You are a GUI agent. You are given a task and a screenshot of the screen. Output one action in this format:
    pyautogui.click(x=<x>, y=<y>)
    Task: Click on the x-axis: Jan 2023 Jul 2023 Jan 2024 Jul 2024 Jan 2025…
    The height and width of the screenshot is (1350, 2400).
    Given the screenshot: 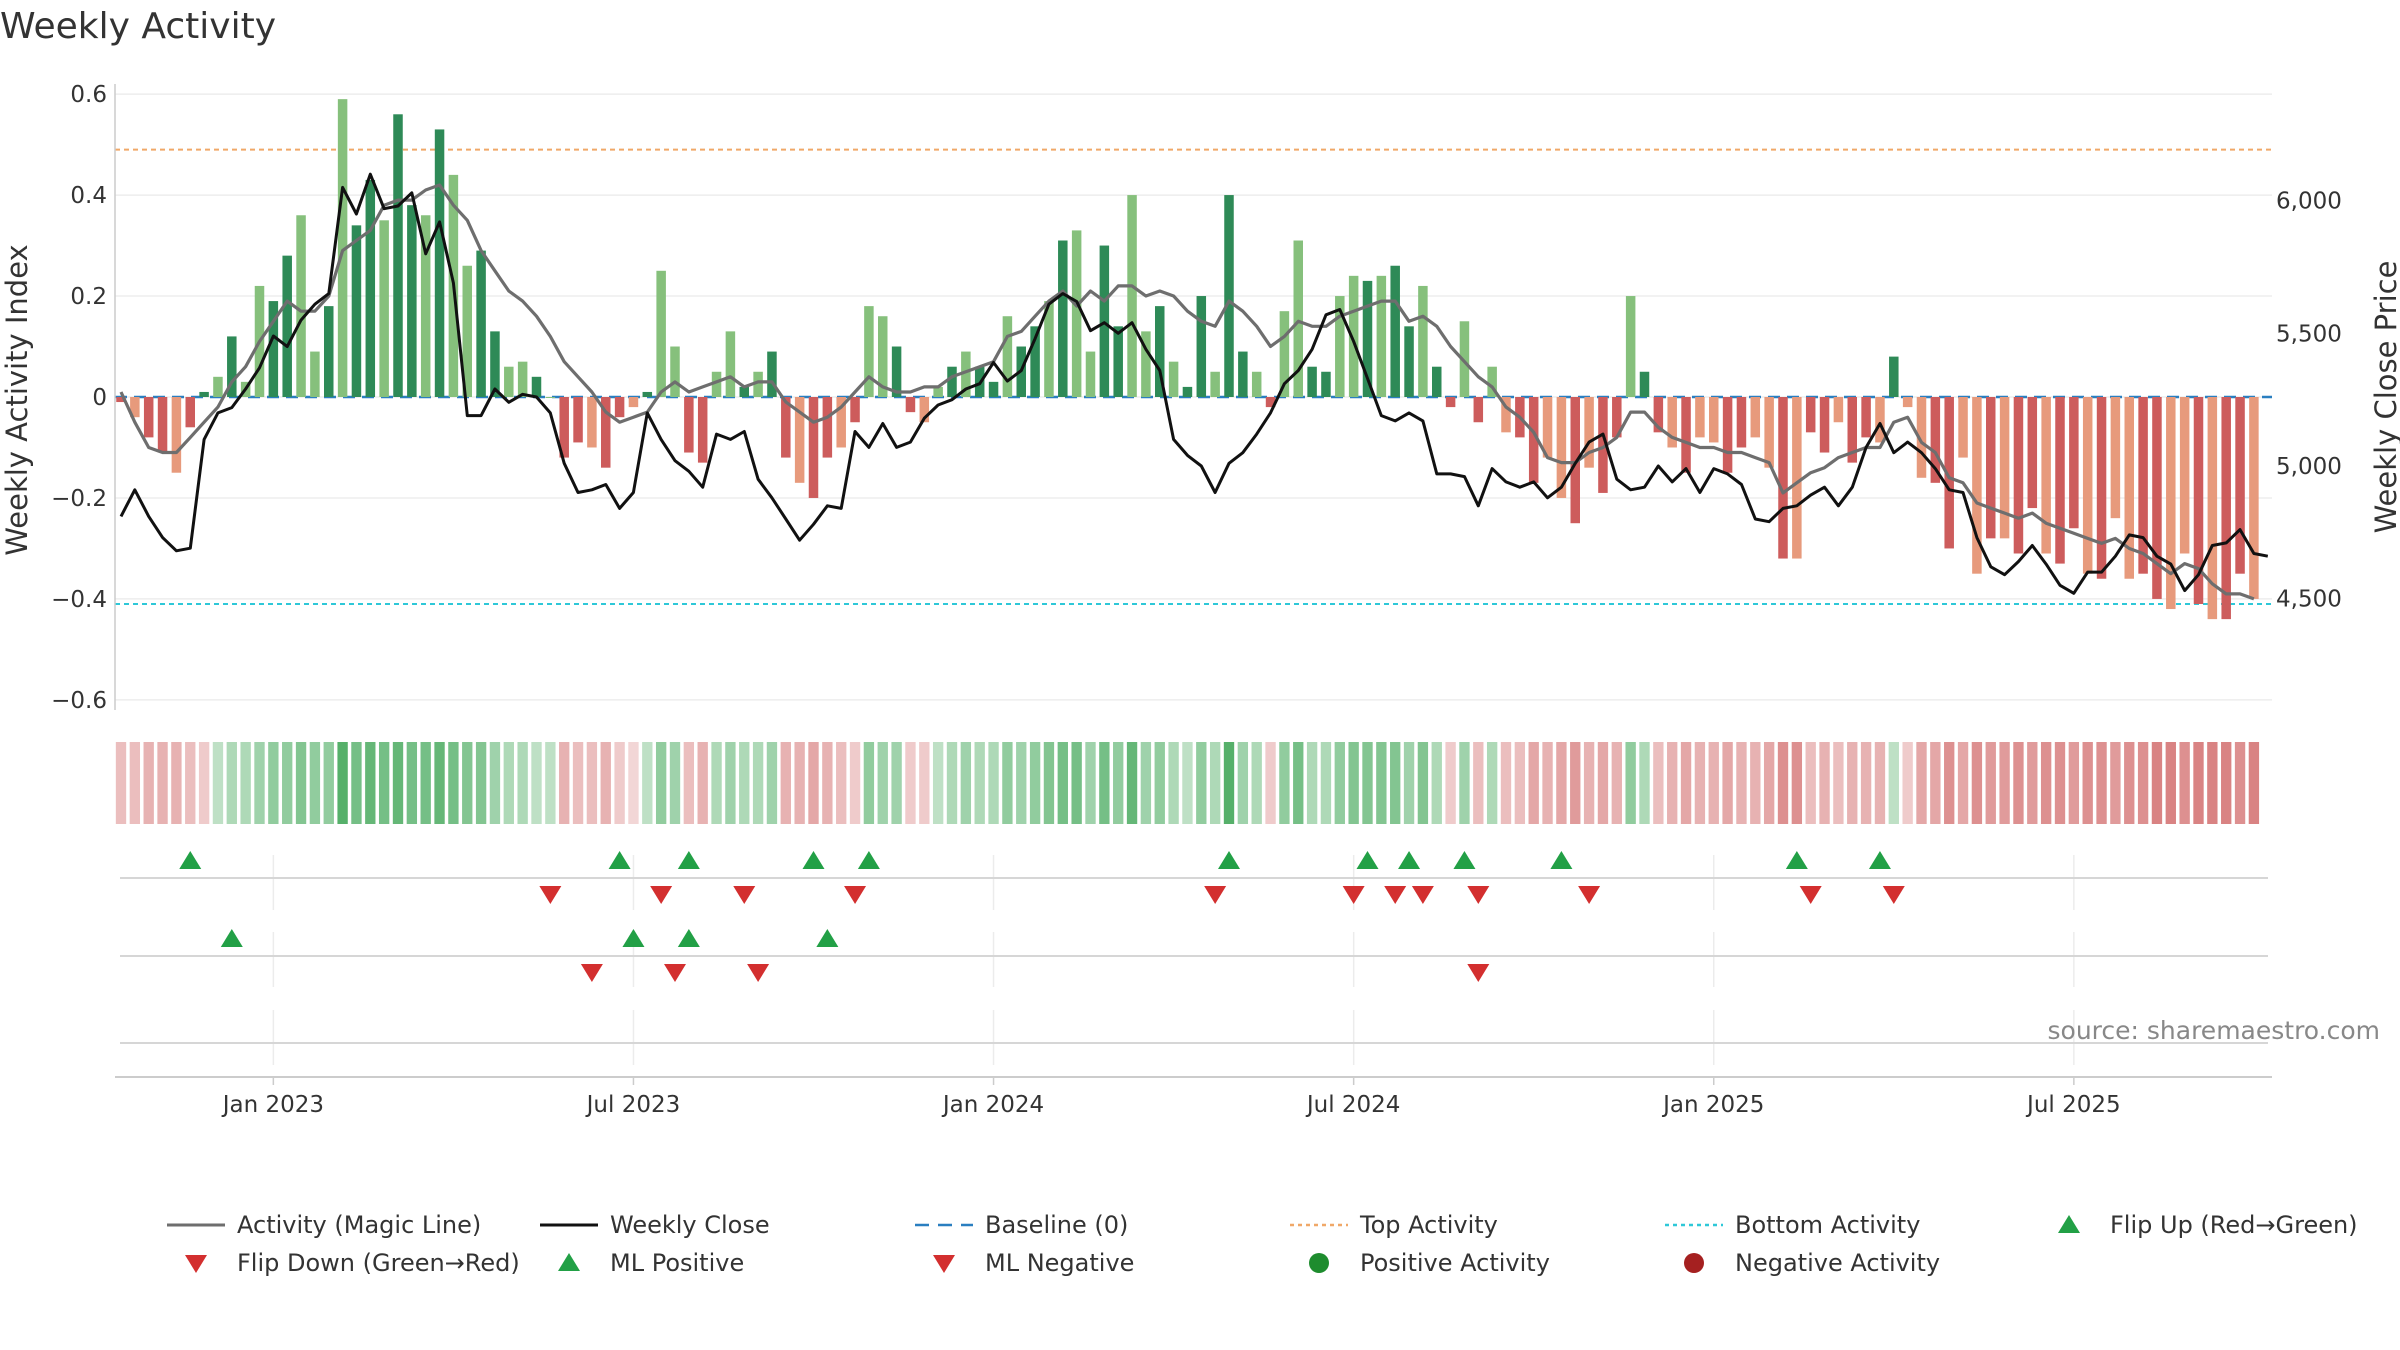 What is the action you would take?
    pyautogui.click(x=1193, y=1097)
    